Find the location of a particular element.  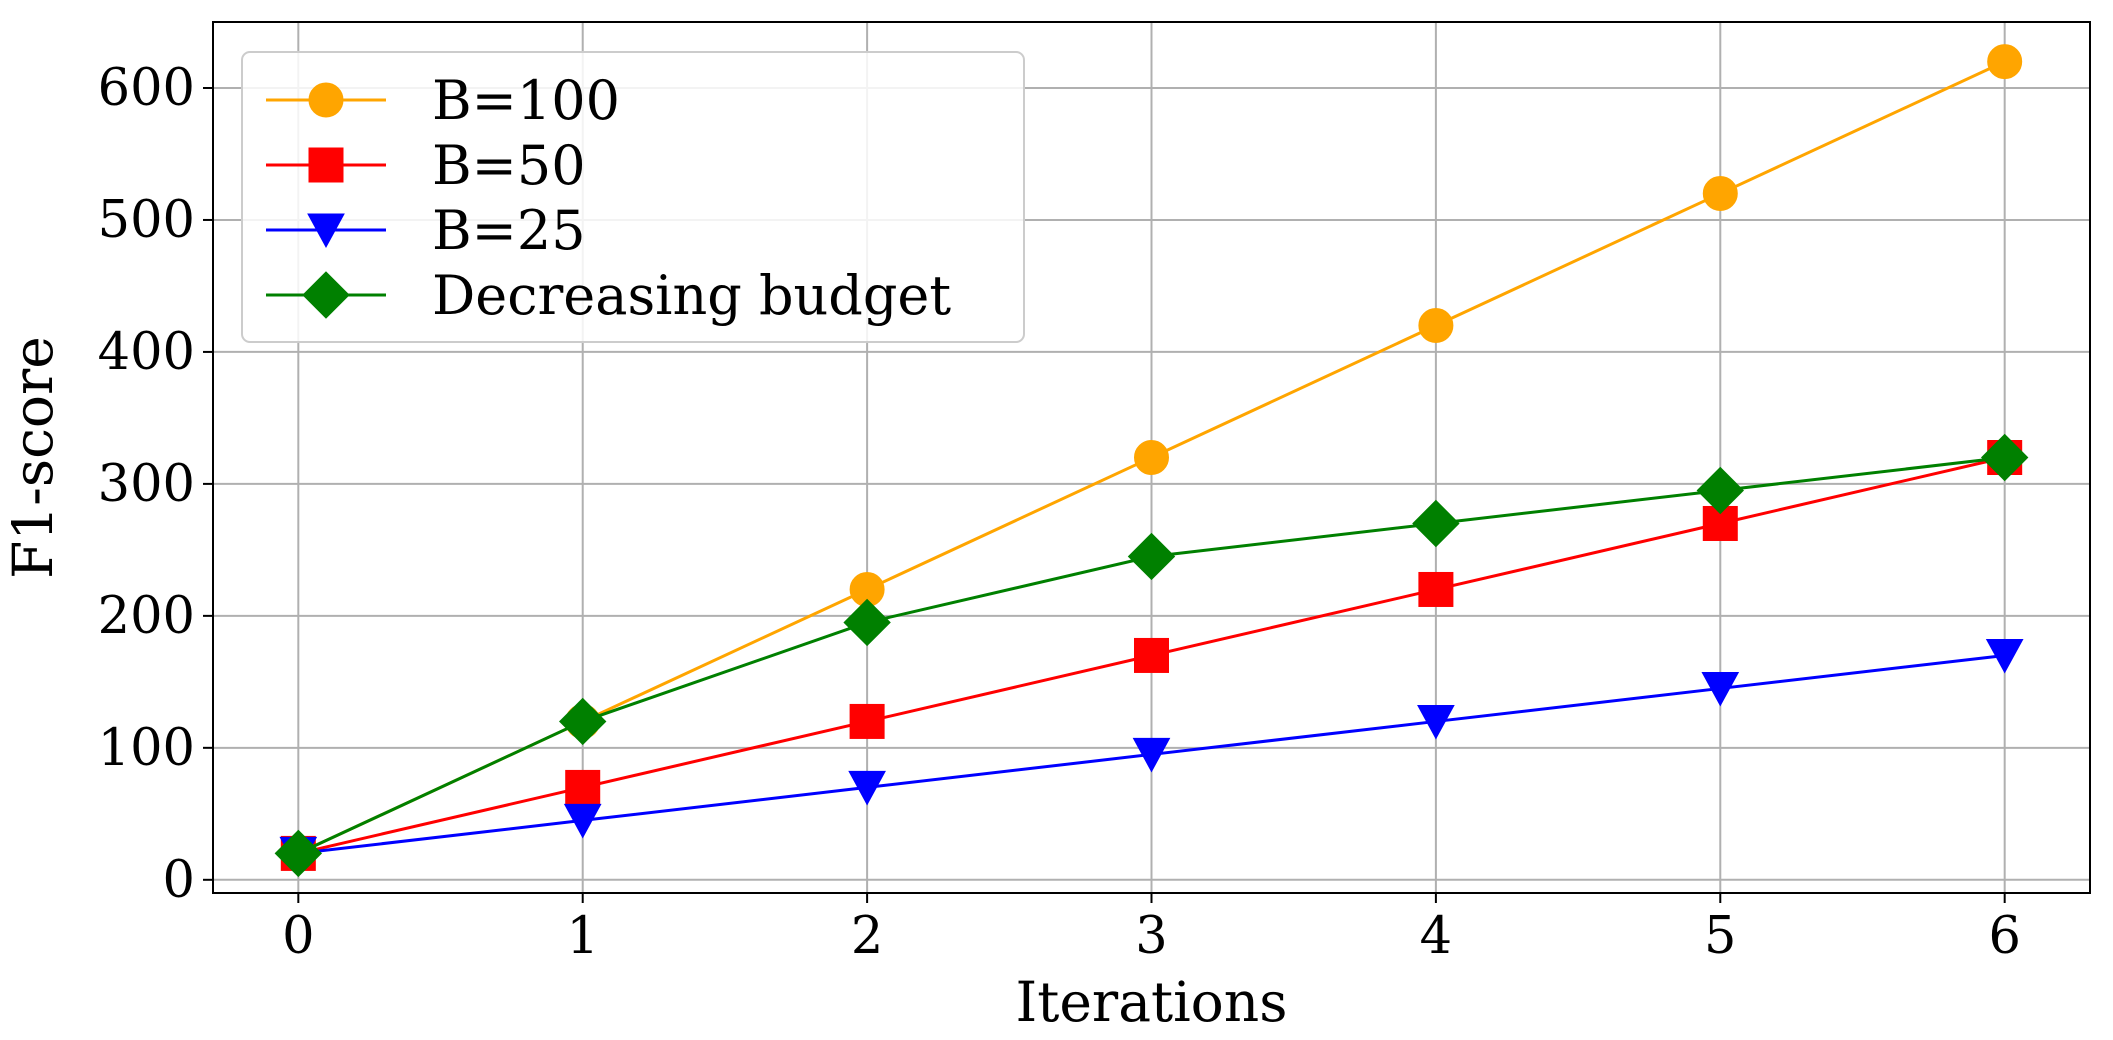

legend-label: Decreasing budget is located at coordinates (691, 295).